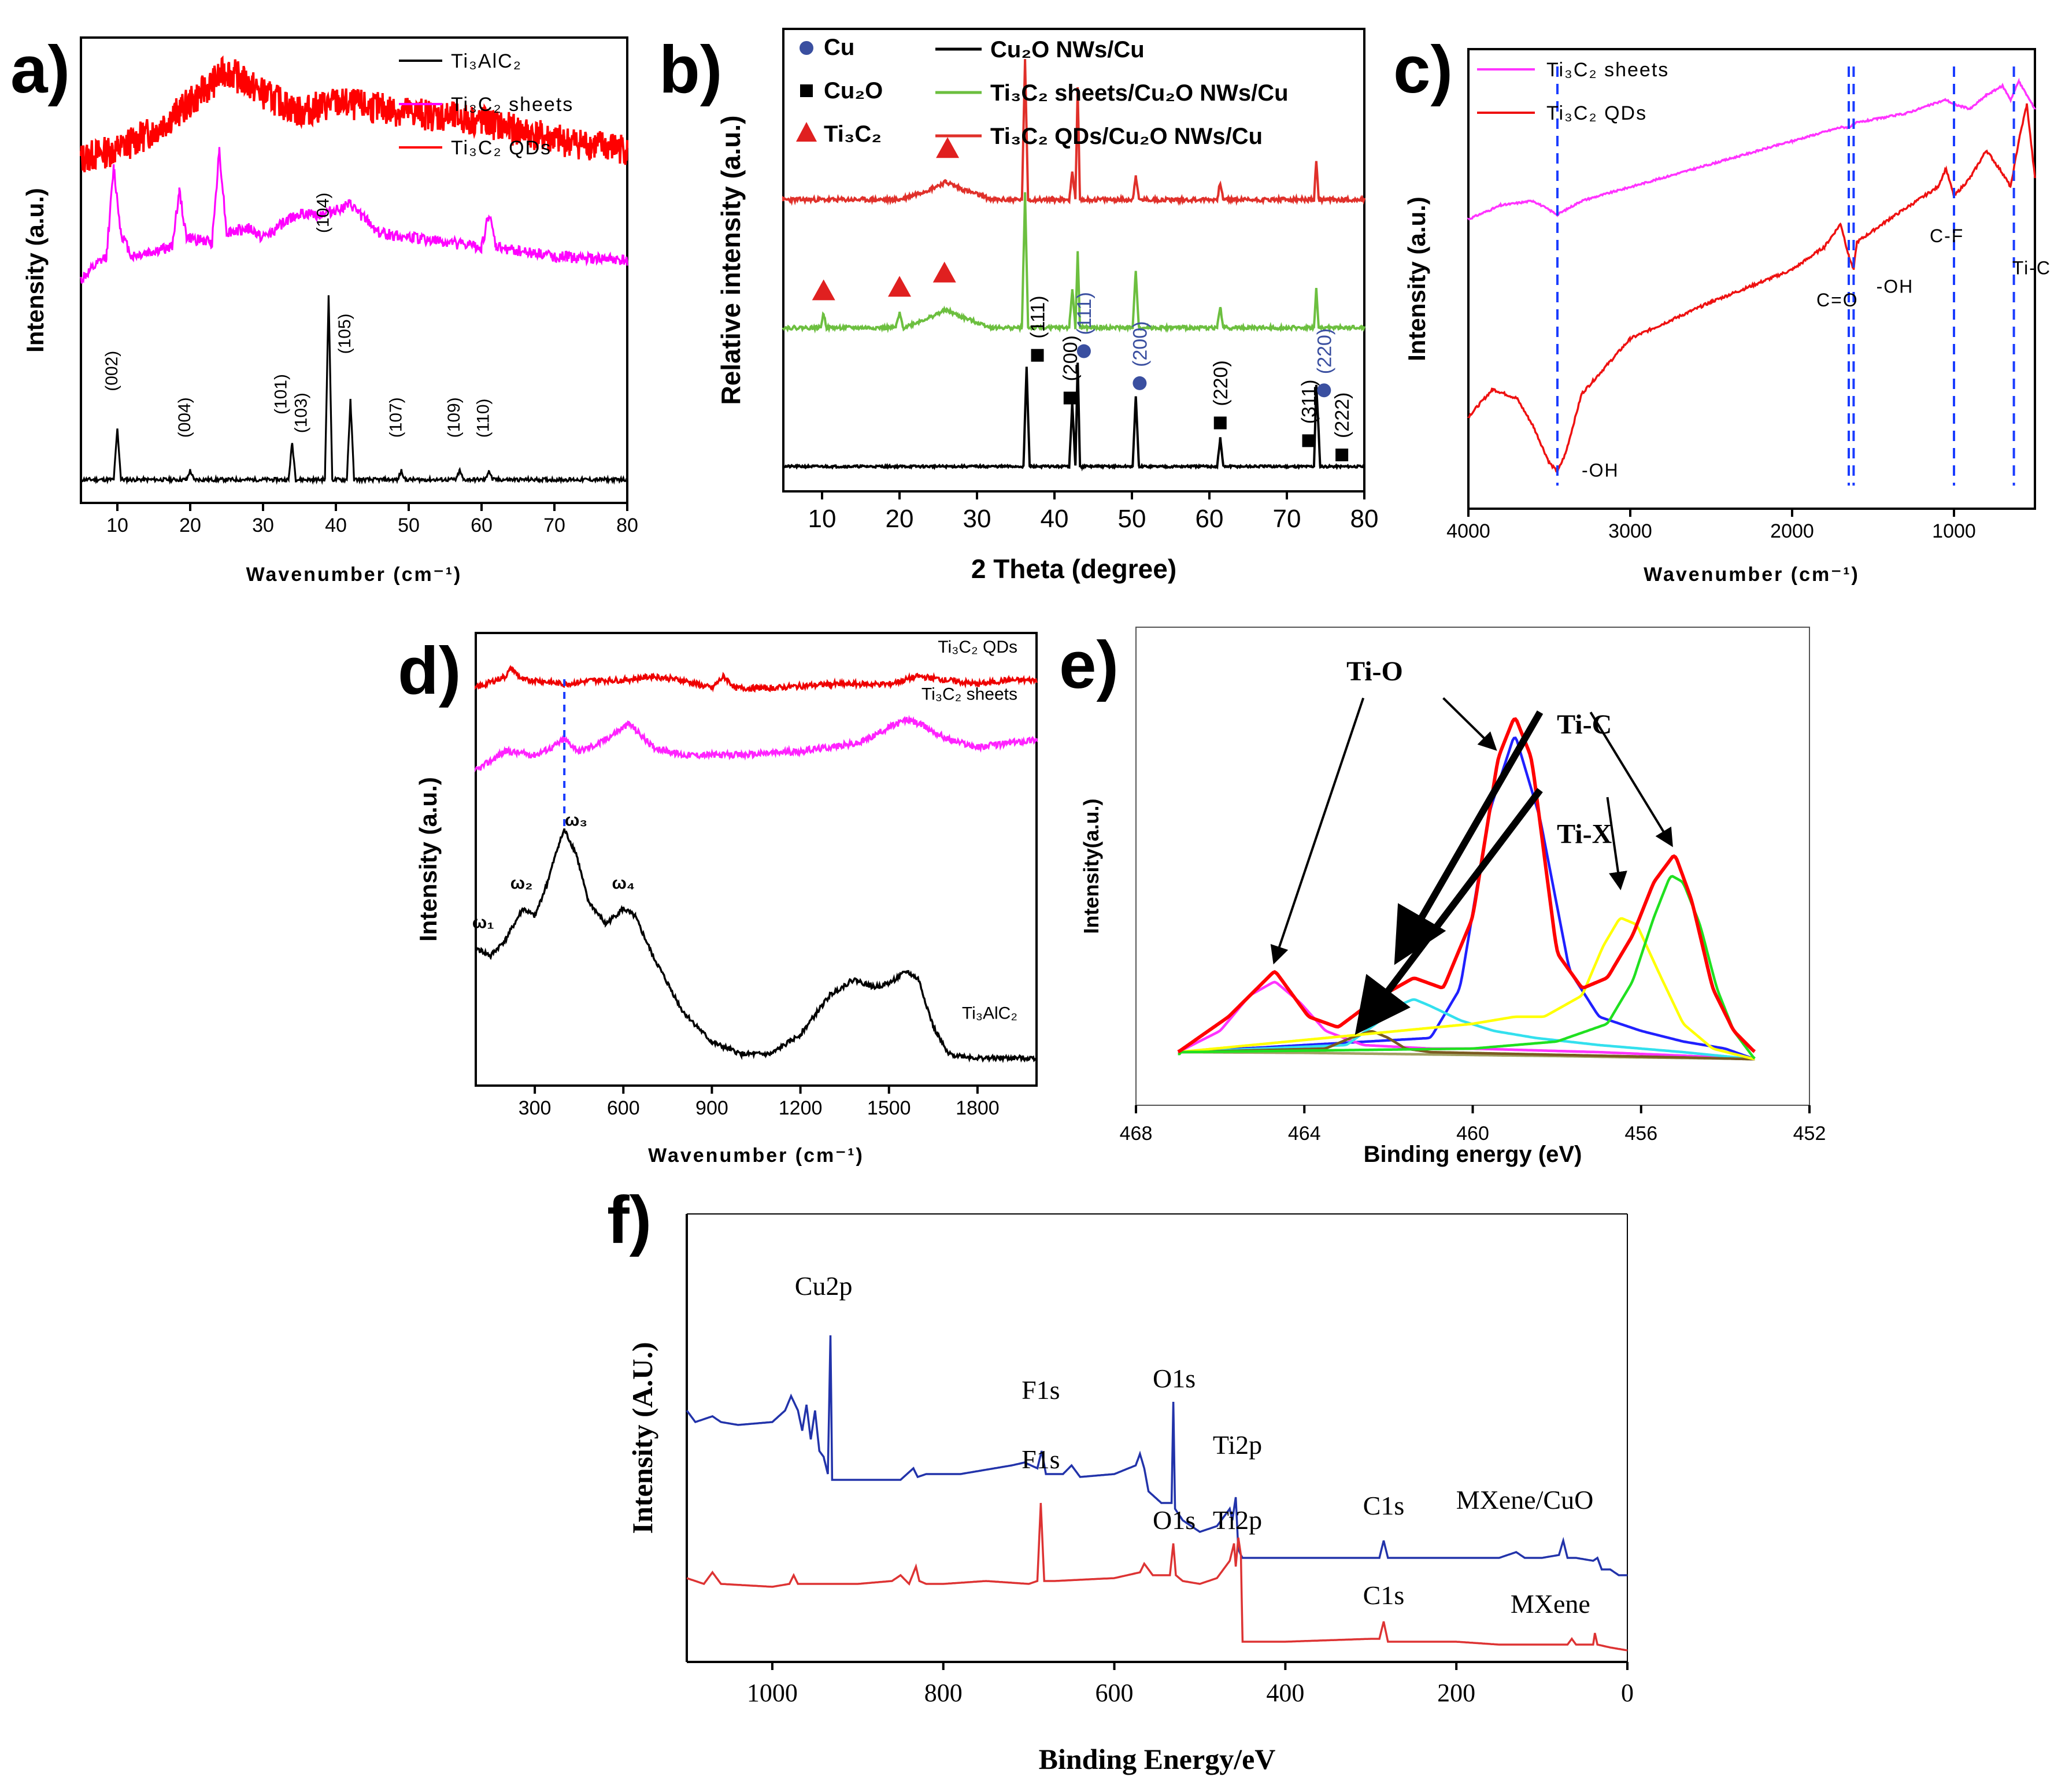 Image resolution: width=2054 pixels, height=1792 pixels. Describe the element at coordinates (691, 69) in the screenshot. I see `panel-letter-b: b)` at that location.